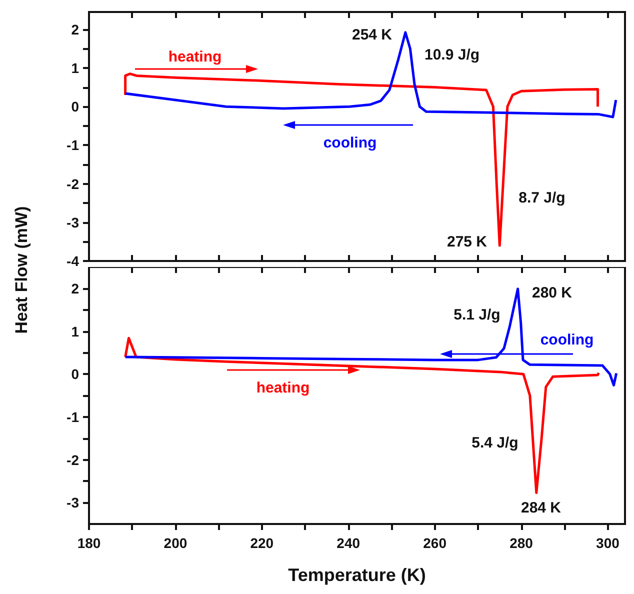  What do you see at coordinates (89, 543) in the screenshot?
I see `x-tick-label: 180` at bounding box center [89, 543].